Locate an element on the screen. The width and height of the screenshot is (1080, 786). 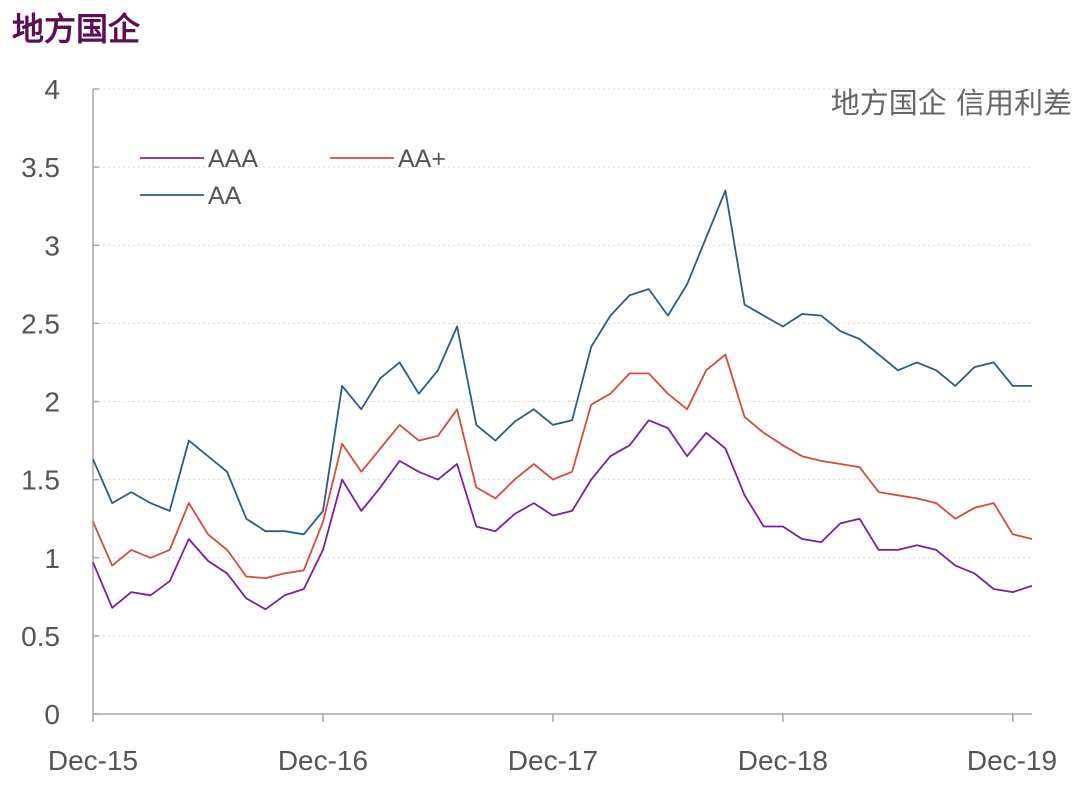
x-tick-label: Dec-19 is located at coordinates (1012, 760).